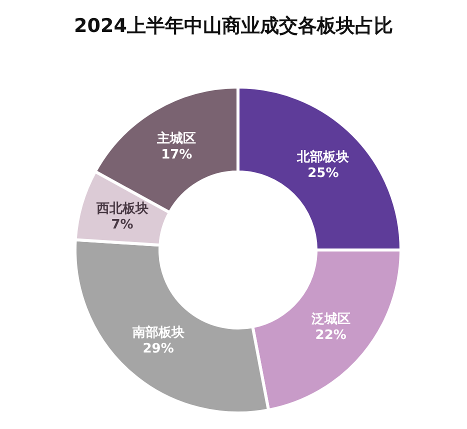  What do you see at coordinates (122, 225) in the screenshot?
I see `data-label: 7%` at bounding box center [122, 225].